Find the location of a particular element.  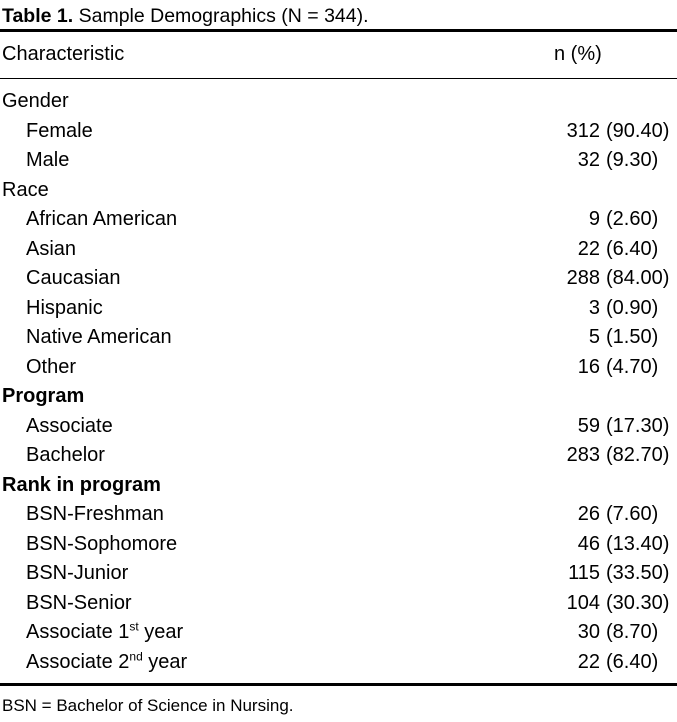

table-caption-text: Sample Demographics (N = 344). is located at coordinates (223, 16).